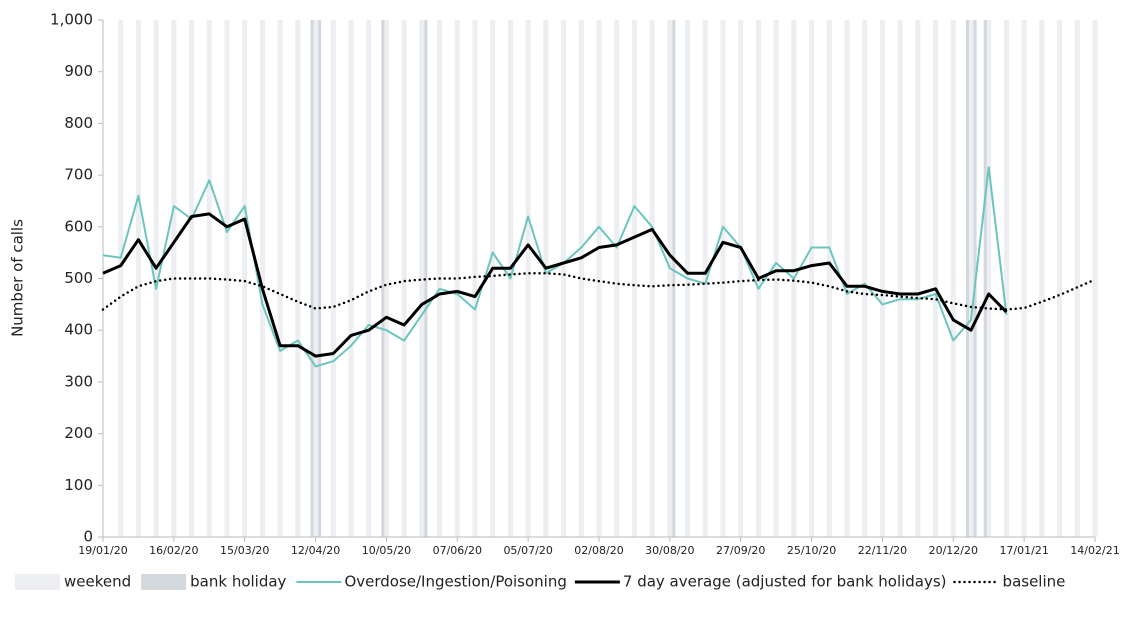  Describe the element at coordinates (88, 537) in the screenshot. I see `y-tick-label: 0` at that location.